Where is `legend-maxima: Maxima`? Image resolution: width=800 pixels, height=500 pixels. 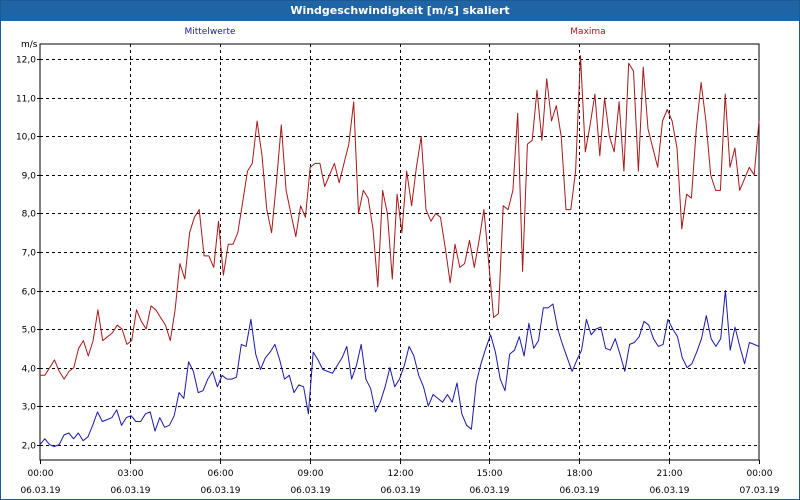
legend-maxima: Maxima is located at coordinates (587, 32).